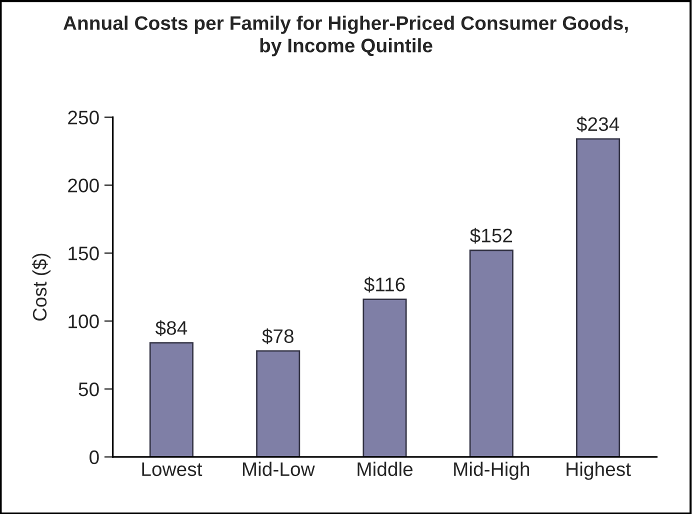 Image resolution: width=692 pixels, height=514 pixels. Describe the element at coordinates (41, 287) in the screenshot. I see `y-axis-title: Cost ($)` at that location.